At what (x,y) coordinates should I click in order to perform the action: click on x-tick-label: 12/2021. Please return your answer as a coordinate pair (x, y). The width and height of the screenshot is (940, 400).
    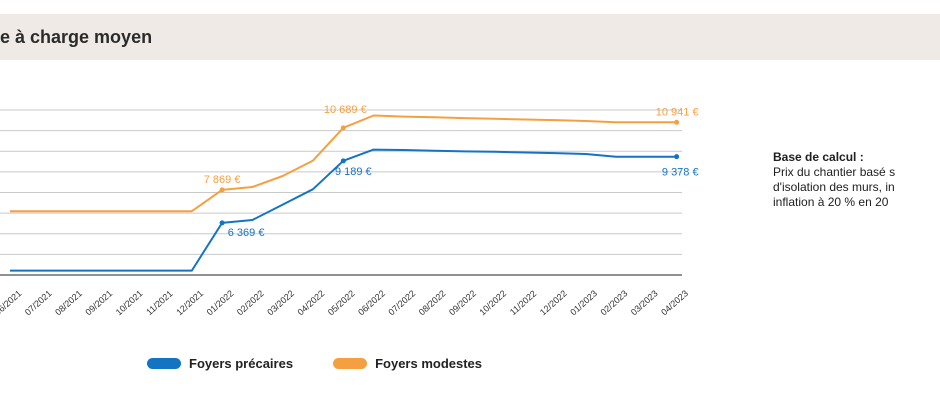
    Looking at the image, I should click on (189, 302).